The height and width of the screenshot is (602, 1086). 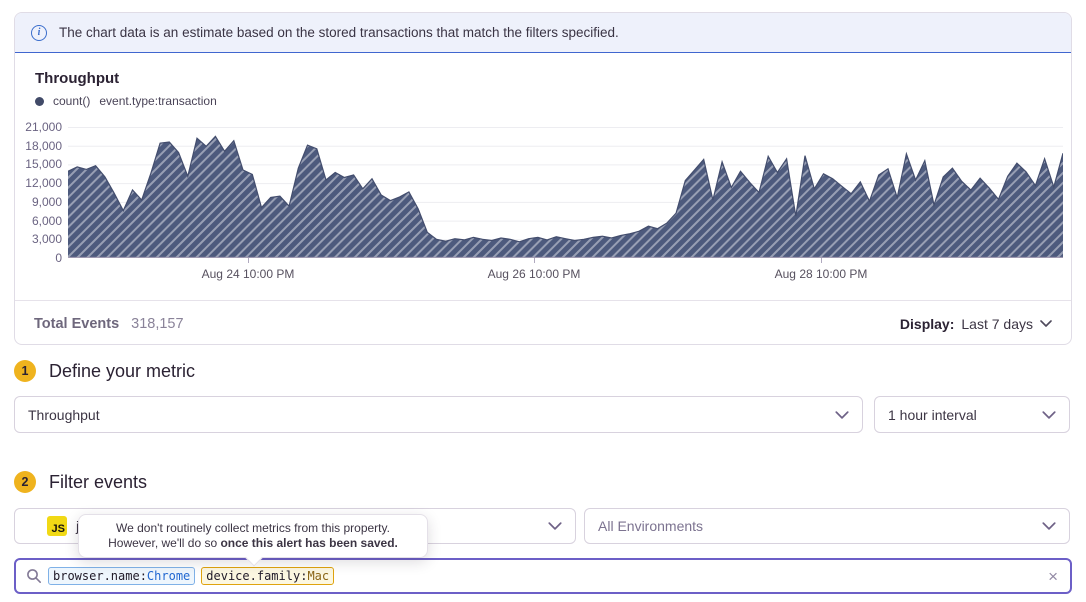 What do you see at coordinates (46, 239) in the screenshot?
I see `y-axis-tick: 3,000` at bounding box center [46, 239].